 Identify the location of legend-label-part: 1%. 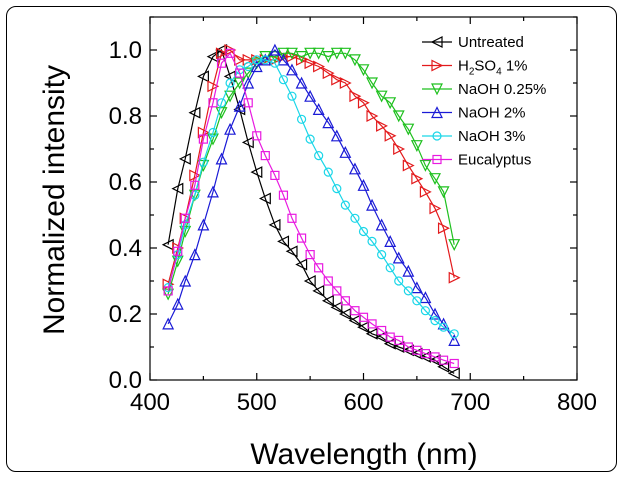
(515, 66).